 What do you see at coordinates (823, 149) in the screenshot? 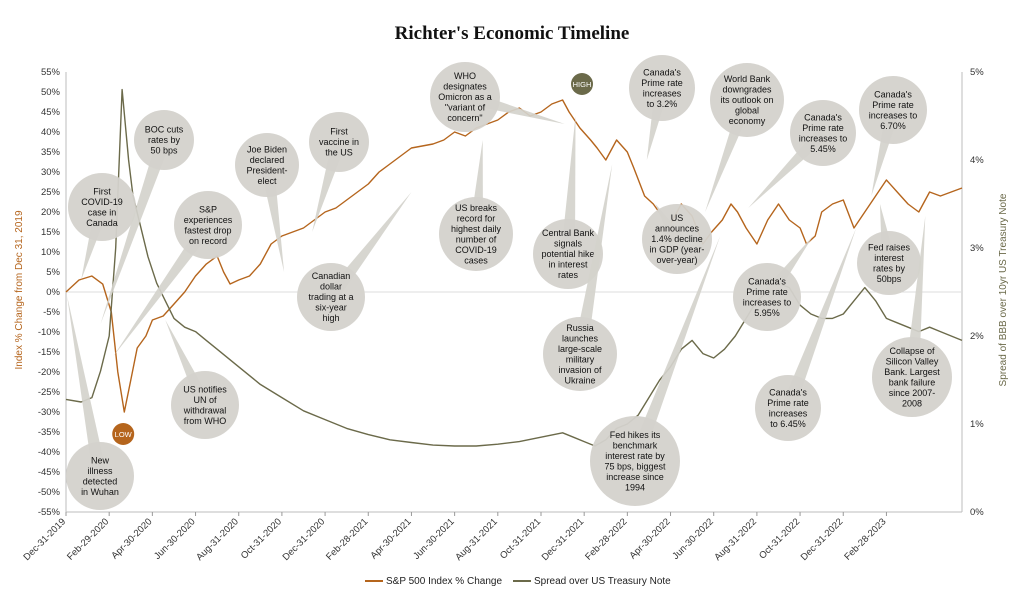
I see `annotation-text: 5.45%` at bounding box center [823, 149].